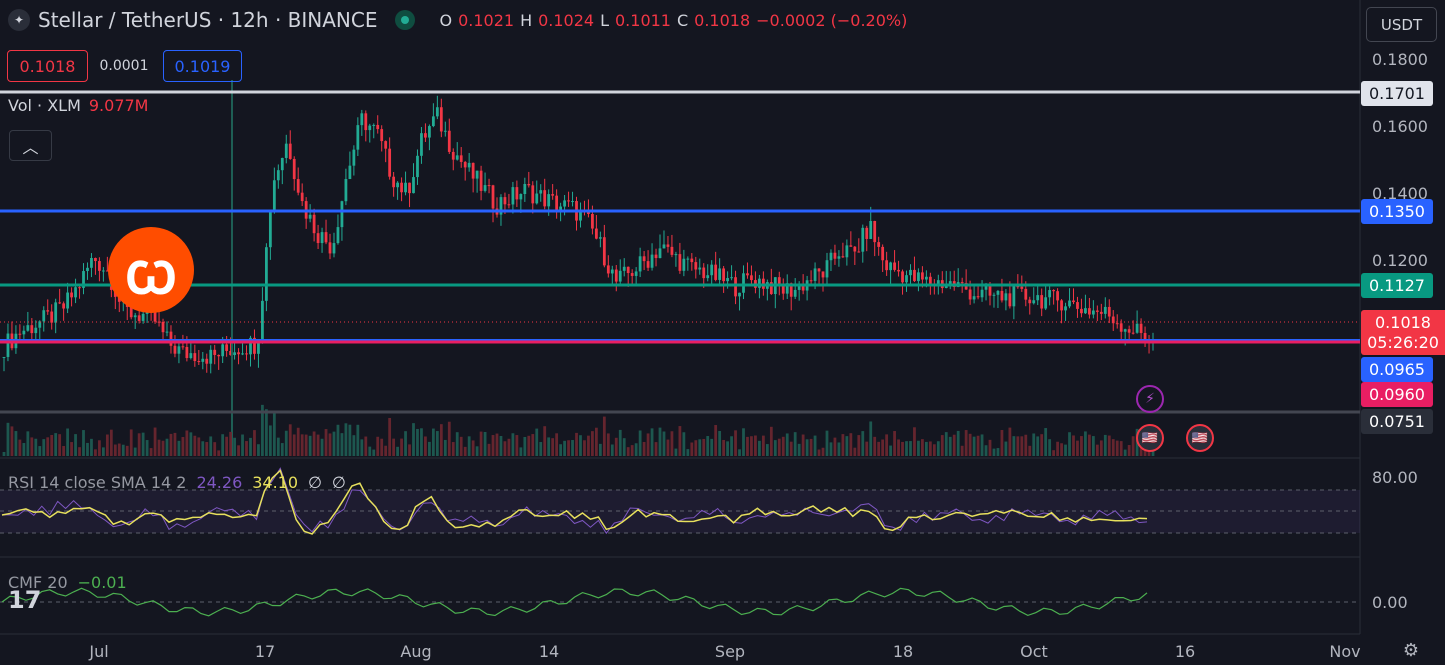 The width and height of the screenshot is (1445, 665). I want to click on settings-gear-icon: ⚙, so click(1411, 650).